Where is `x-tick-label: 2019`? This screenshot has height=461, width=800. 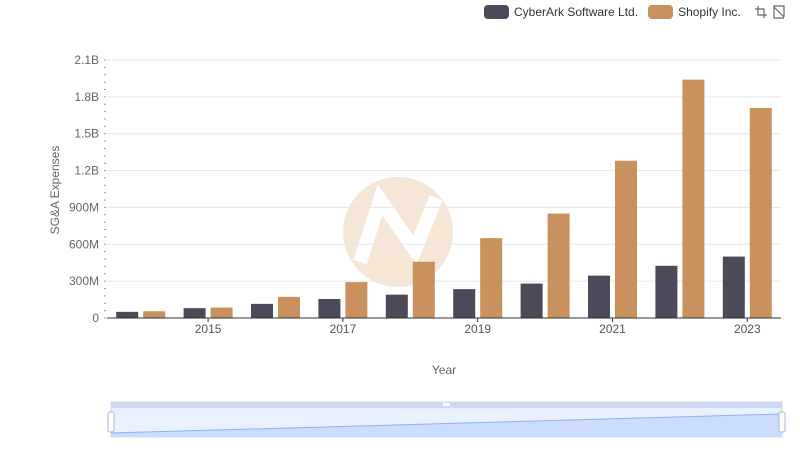 x-tick-label: 2019 is located at coordinates (477, 329).